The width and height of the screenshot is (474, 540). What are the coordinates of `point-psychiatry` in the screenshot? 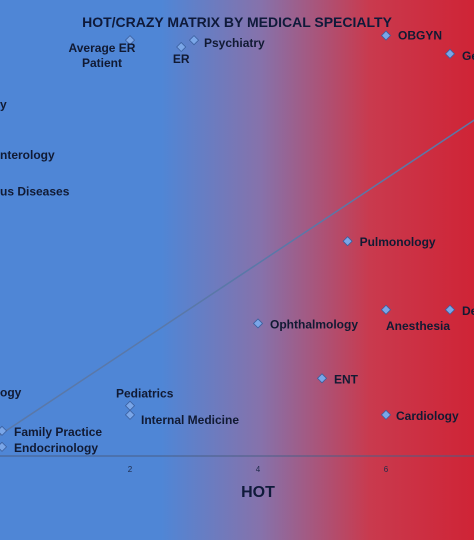 It's located at (194, 40).